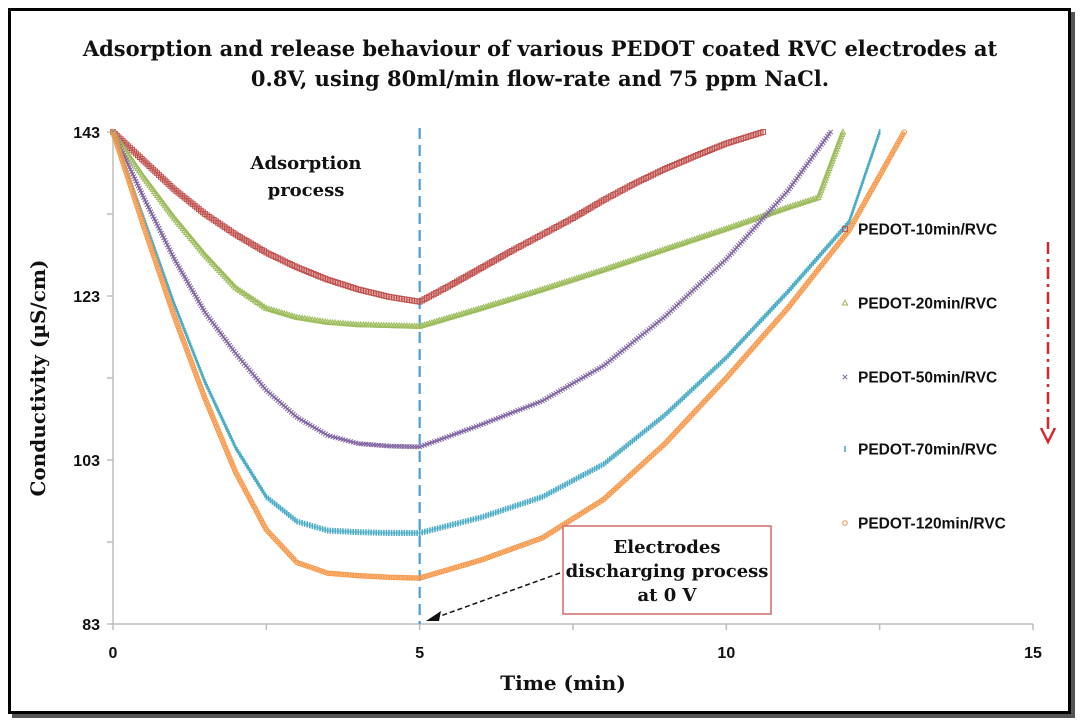 This screenshot has height=722, width=1080. Describe the element at coordinates (667, 595) in the screenshot. I see `discharge-label-line-3: at 0 V` at that location.